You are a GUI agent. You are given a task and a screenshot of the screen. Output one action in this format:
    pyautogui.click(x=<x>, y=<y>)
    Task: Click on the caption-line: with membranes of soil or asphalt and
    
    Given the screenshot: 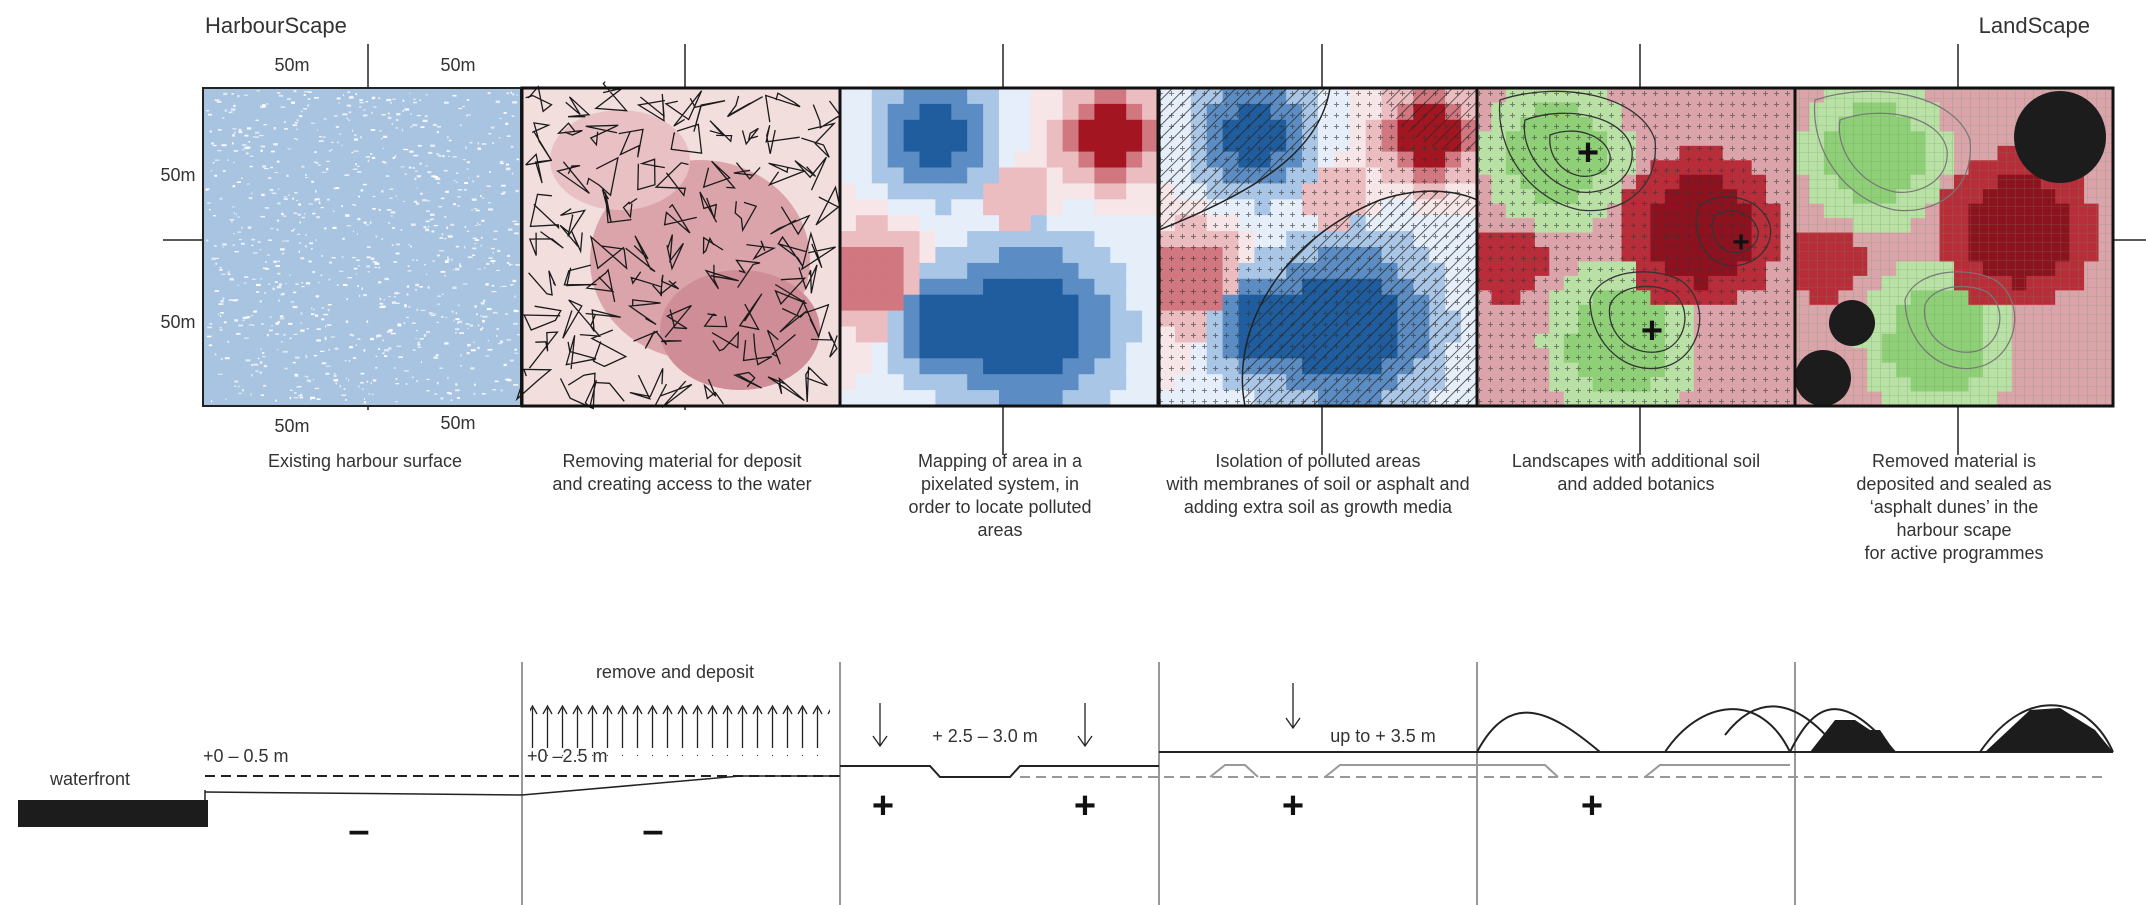 What is the action you would take?
    pyautogui.click(x=1317, y=484)
    